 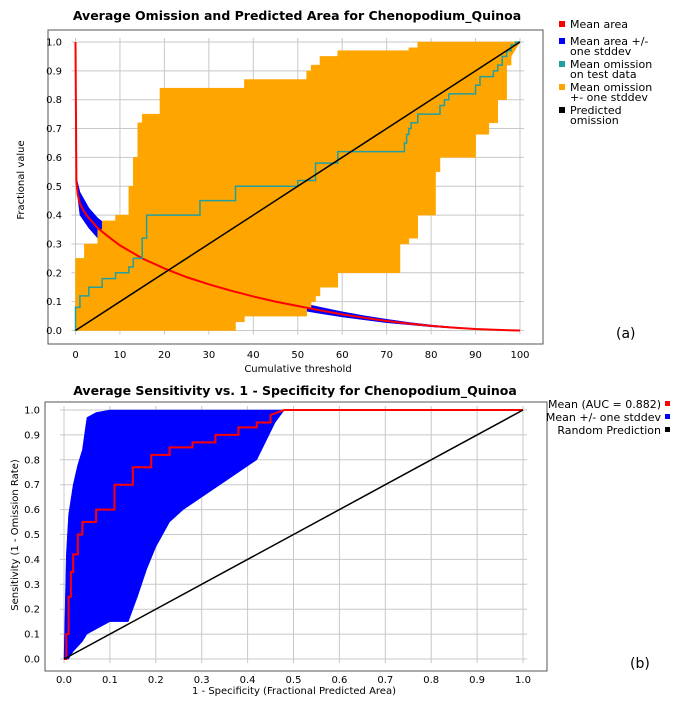 What do you see at coordinates (609, 97) in the screenshot?
I see `legend-label: +- one stddev` at bounding box center [609, 97].